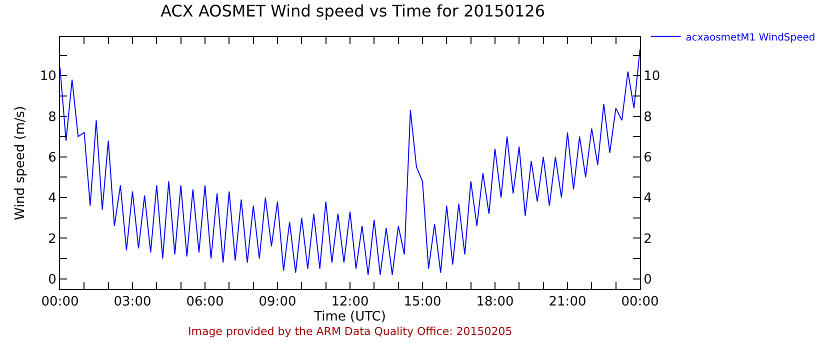 The image size is (840, 350). What do you see at coordinates (652, 76) in the screenshot?
I see `y2-tick-label: 10` at bounding box center [652, 76].